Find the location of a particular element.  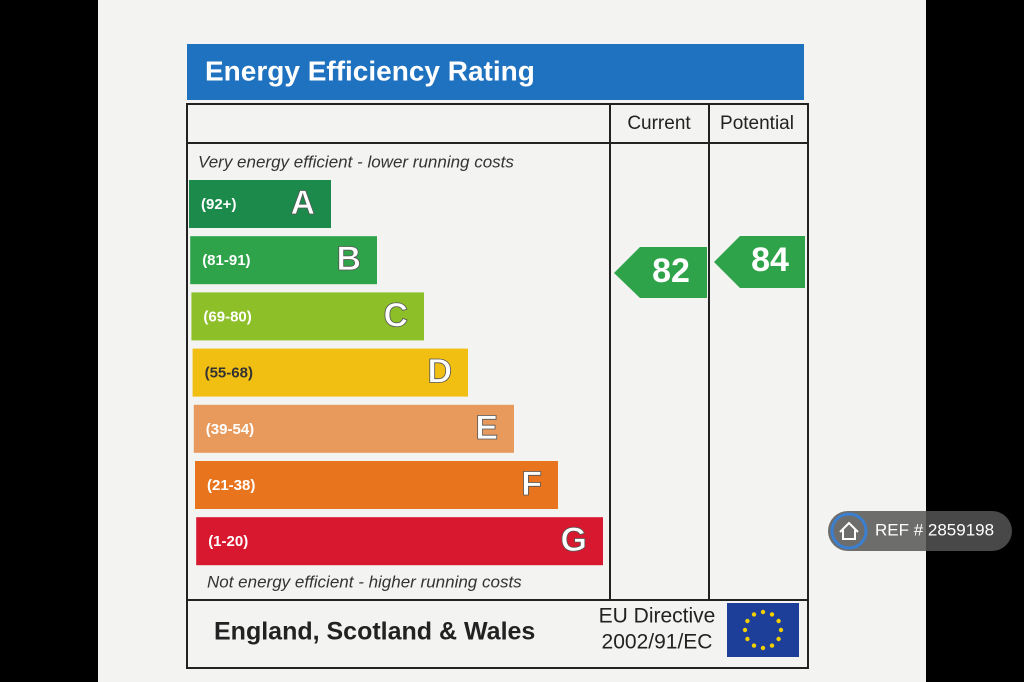

ref-text: REF # 2859198 is located at coordinates (934, 529).